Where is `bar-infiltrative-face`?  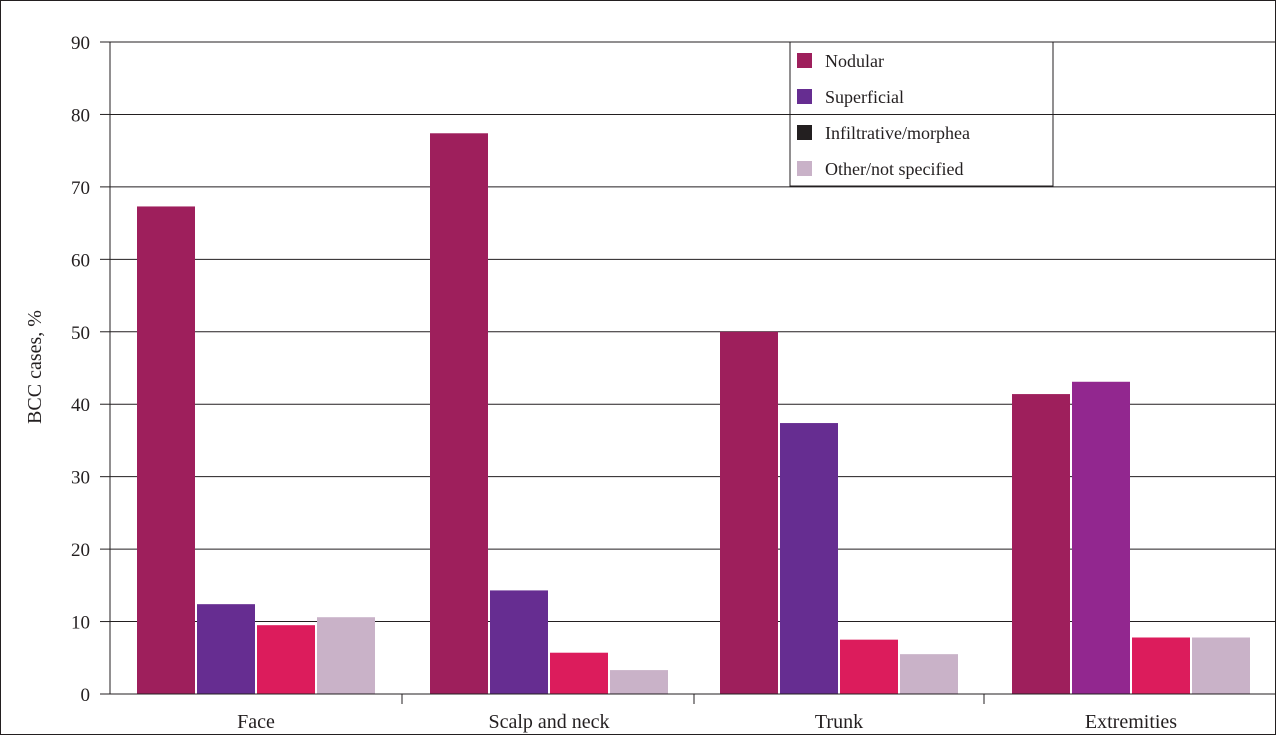 bar-infiltrative-face is located at coordinates (286, 659).